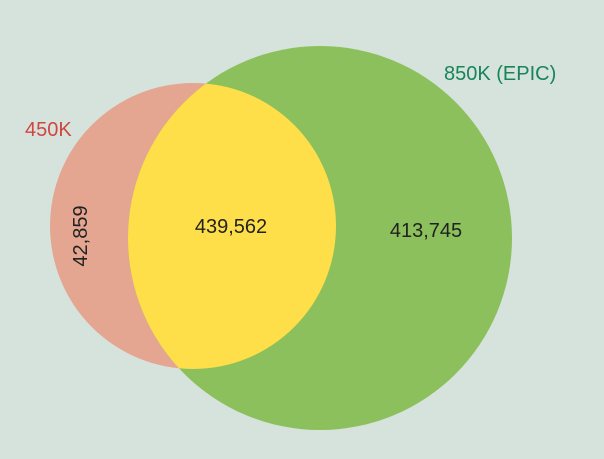  I want to click on set-label-850k: 850K (EPIC), so click(500, 74).